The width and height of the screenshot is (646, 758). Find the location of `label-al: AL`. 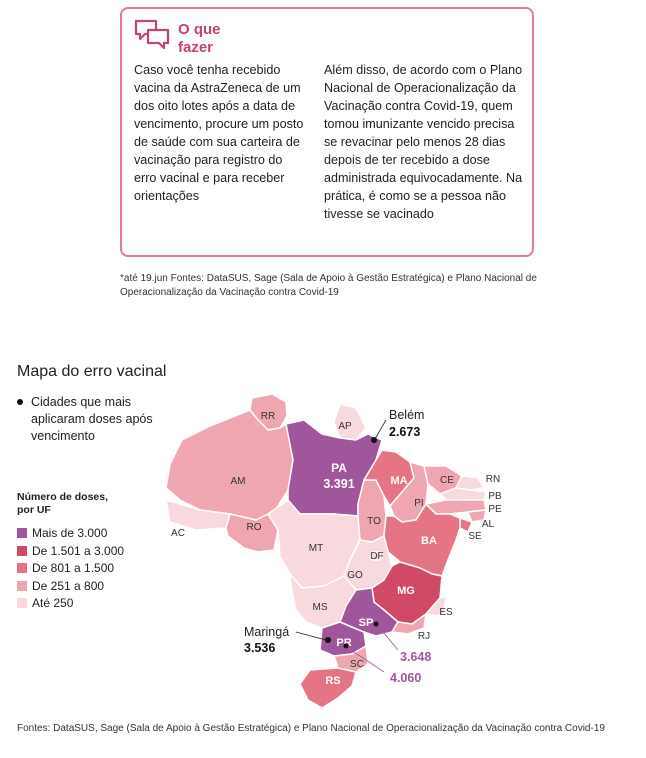

label-al: AL is located at coordinates (488, 524).